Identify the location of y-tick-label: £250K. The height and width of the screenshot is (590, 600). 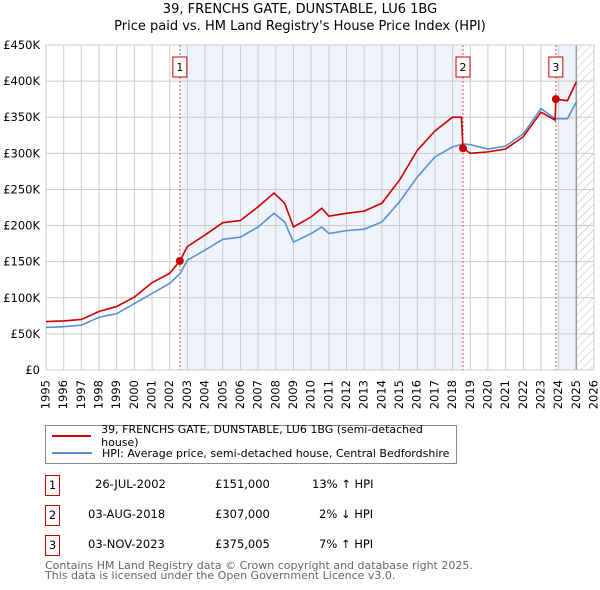
(21, 189).